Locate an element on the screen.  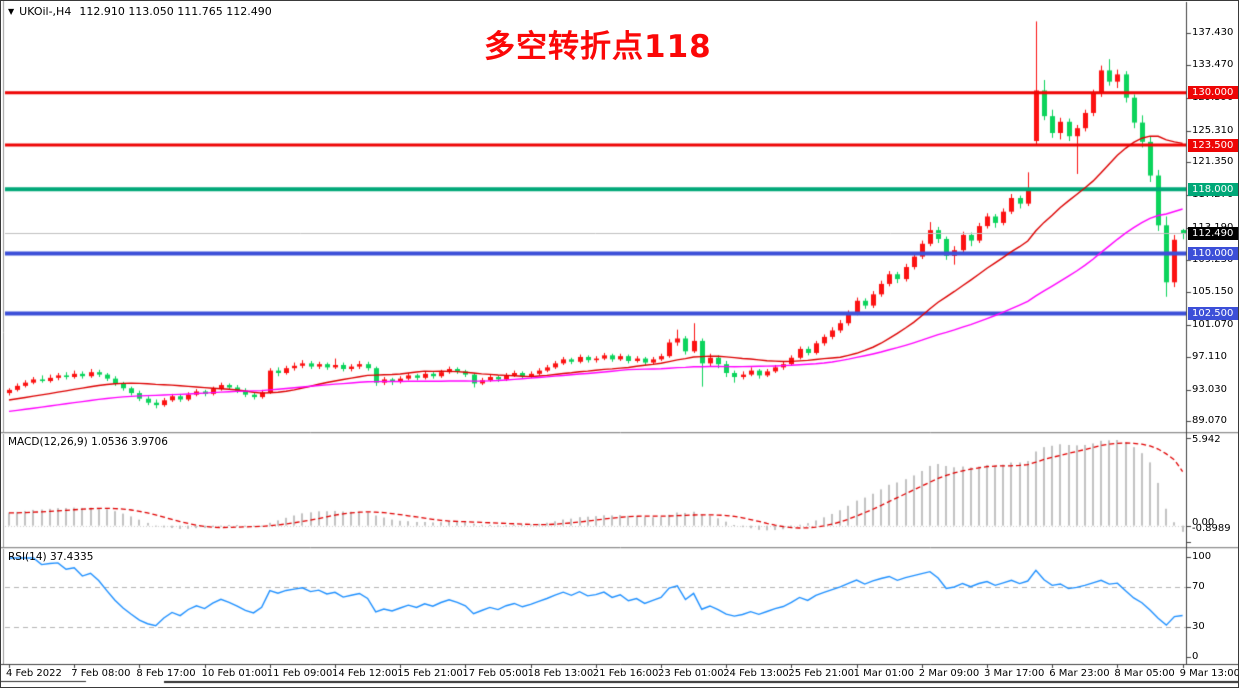
y-axis-label: 101.070 is located at coordinates (1213, 325).